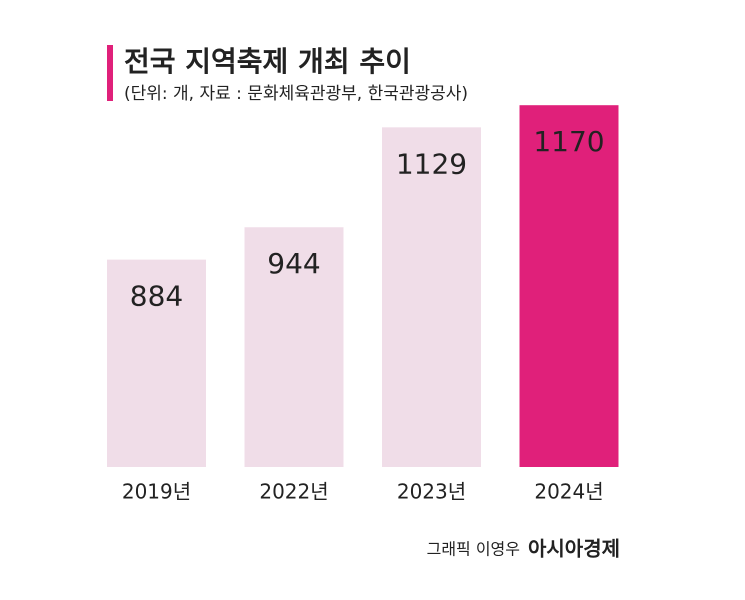  Describe the element at coordinates (293, 492) in the screenshot. I see `x-tick-label: 2022년` at that location.